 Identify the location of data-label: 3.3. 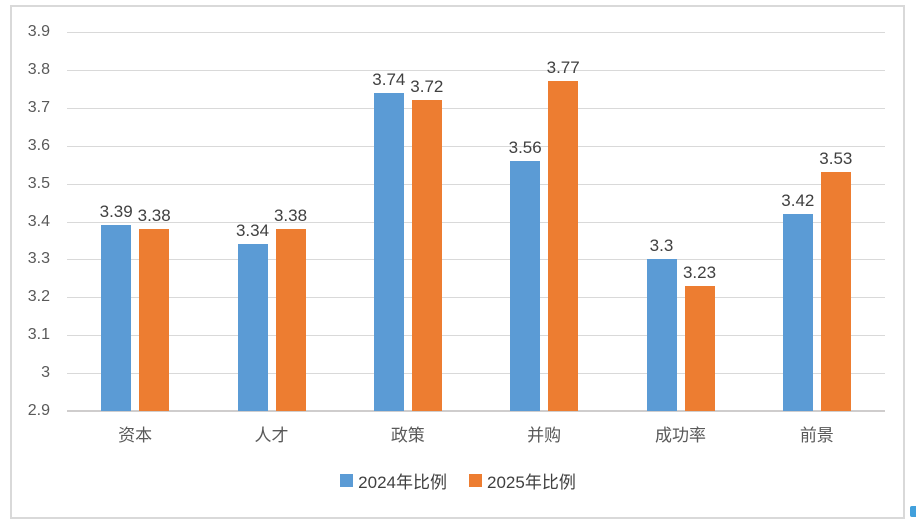
(661, 246).